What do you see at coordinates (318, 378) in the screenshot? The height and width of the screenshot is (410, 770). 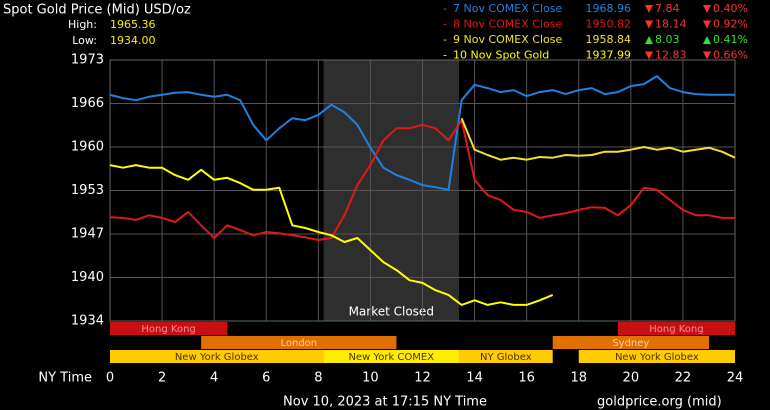 I see `x-tick-label: 8` at bounding box center [318, 378].